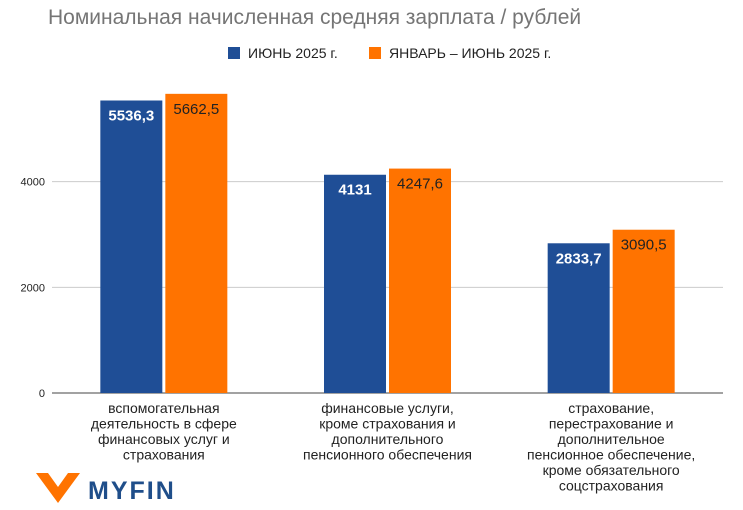 The height and width of the screenshot is (510, 743). I want to click on logo-mark-icon, so click(58, 488).